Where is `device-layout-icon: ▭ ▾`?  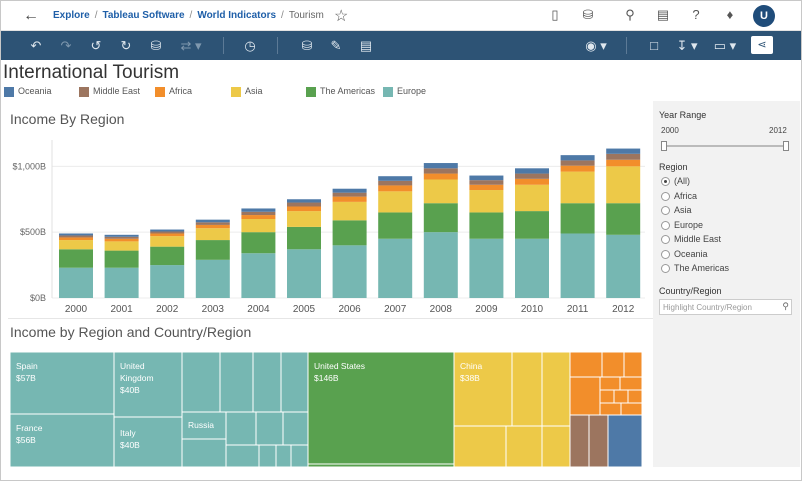
device-layout-icon: ▭ ▾ is located at coordinates (725, 45).